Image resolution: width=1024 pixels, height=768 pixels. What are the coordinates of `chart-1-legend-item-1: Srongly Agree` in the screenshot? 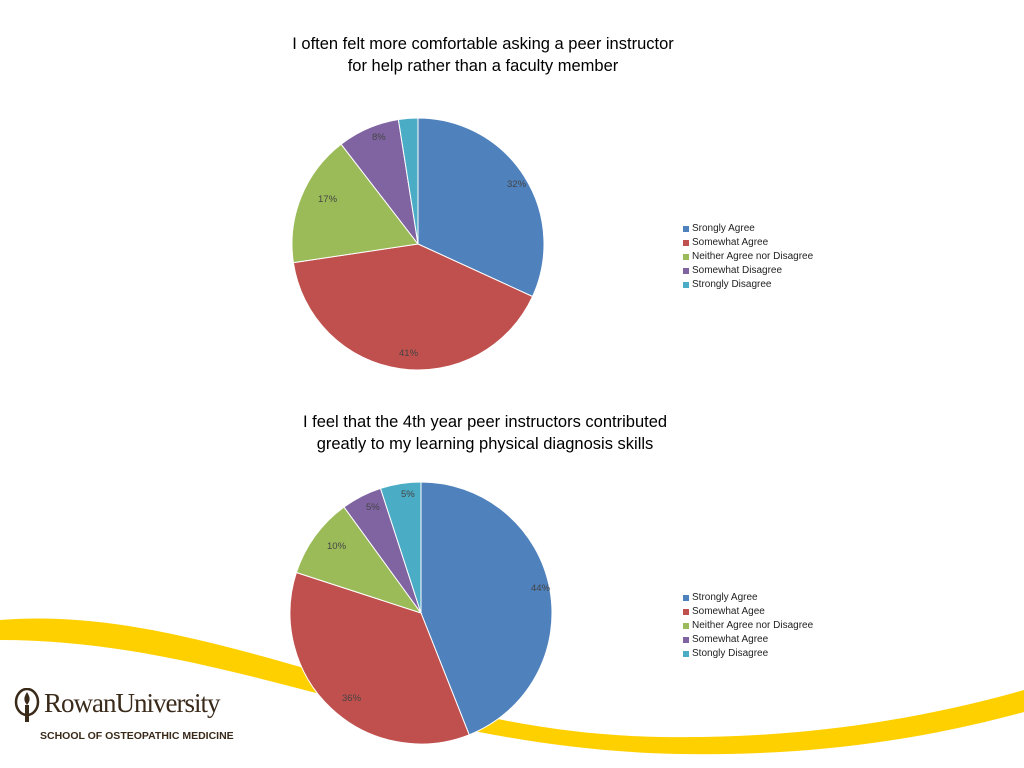 It's located at (748, 229).